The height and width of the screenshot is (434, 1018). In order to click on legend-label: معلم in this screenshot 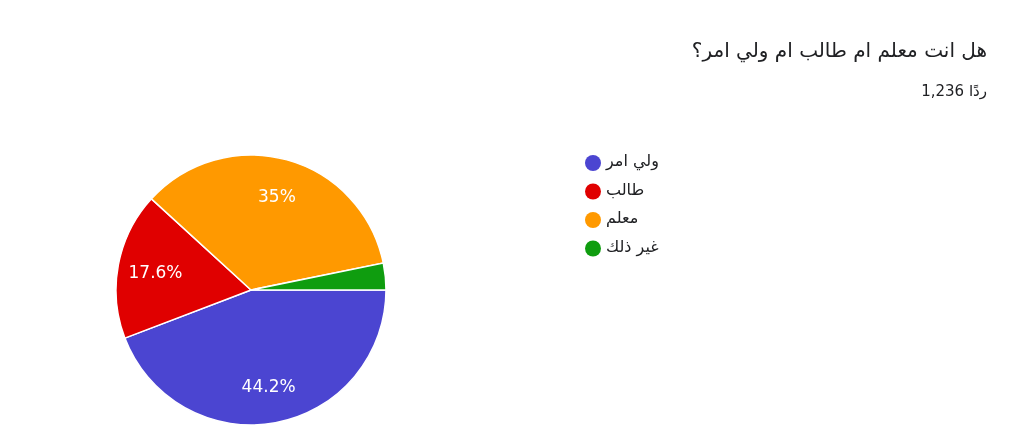, I will do `click(622, 217)`.